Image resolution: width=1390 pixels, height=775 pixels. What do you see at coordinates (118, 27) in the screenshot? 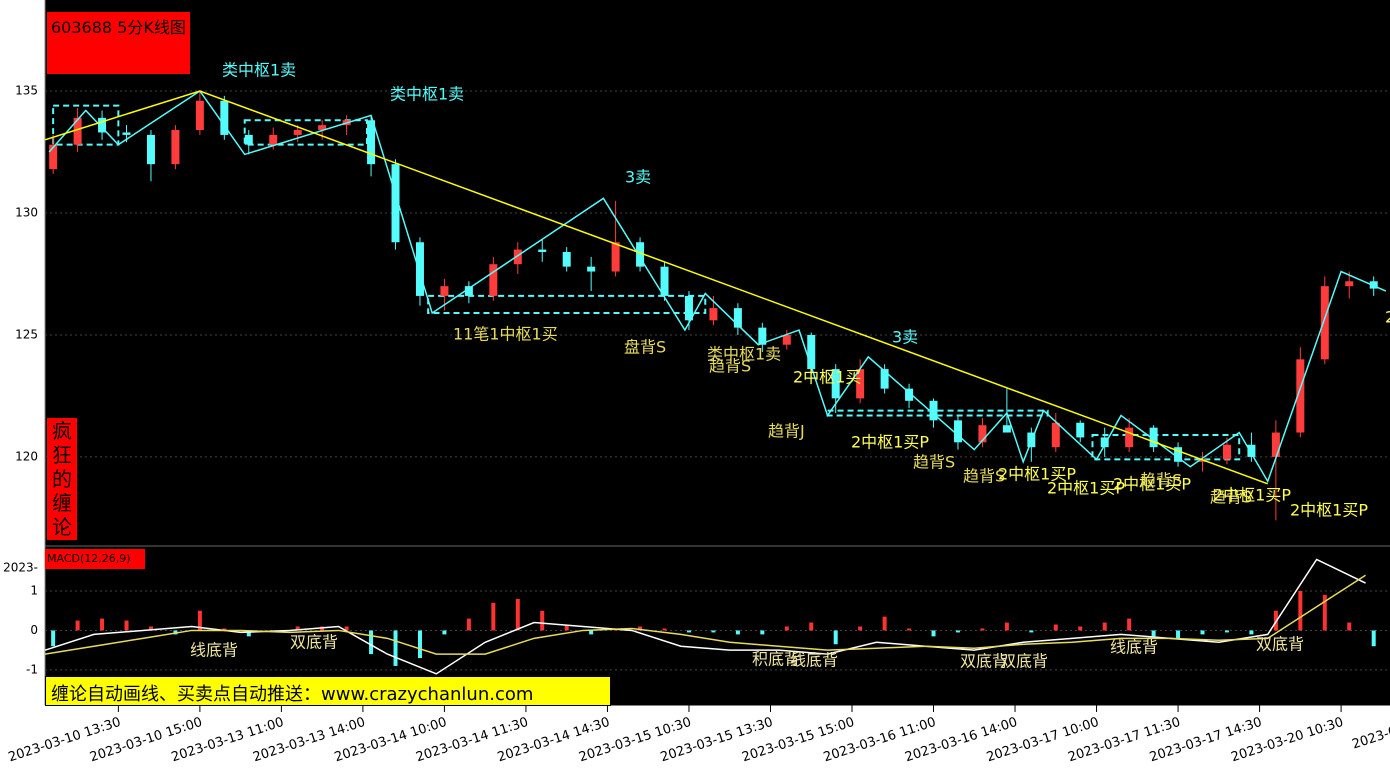
I see `title: 603688 5分K线图` at bounding box center [118, 27].